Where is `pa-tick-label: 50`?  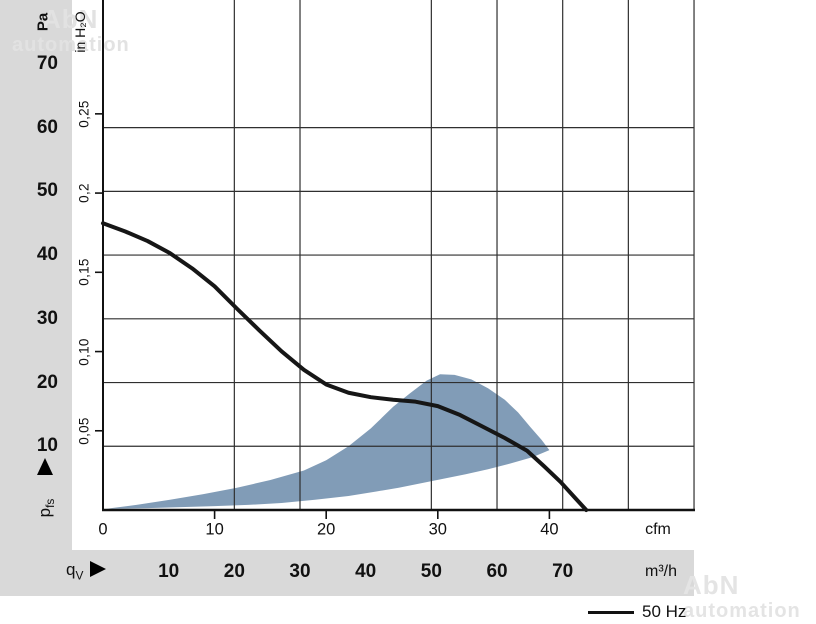
pa-tick-label: 50 is located at coordinates (47, 191).